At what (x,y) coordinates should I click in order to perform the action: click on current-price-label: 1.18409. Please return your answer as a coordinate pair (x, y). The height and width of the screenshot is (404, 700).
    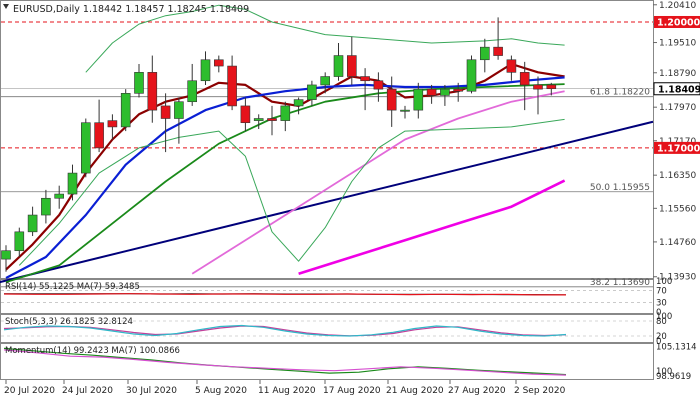
    Looking at the image, I should click on (679, 89).